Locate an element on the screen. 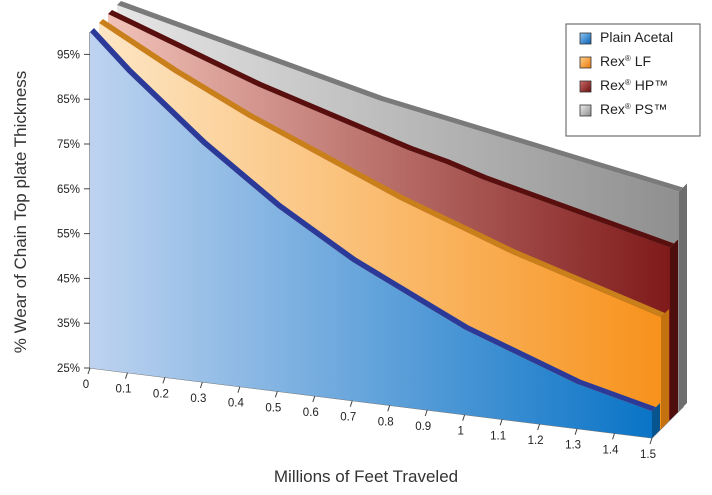  legend-label-3: Rex® PS™ is located at coordinates (633, 109).